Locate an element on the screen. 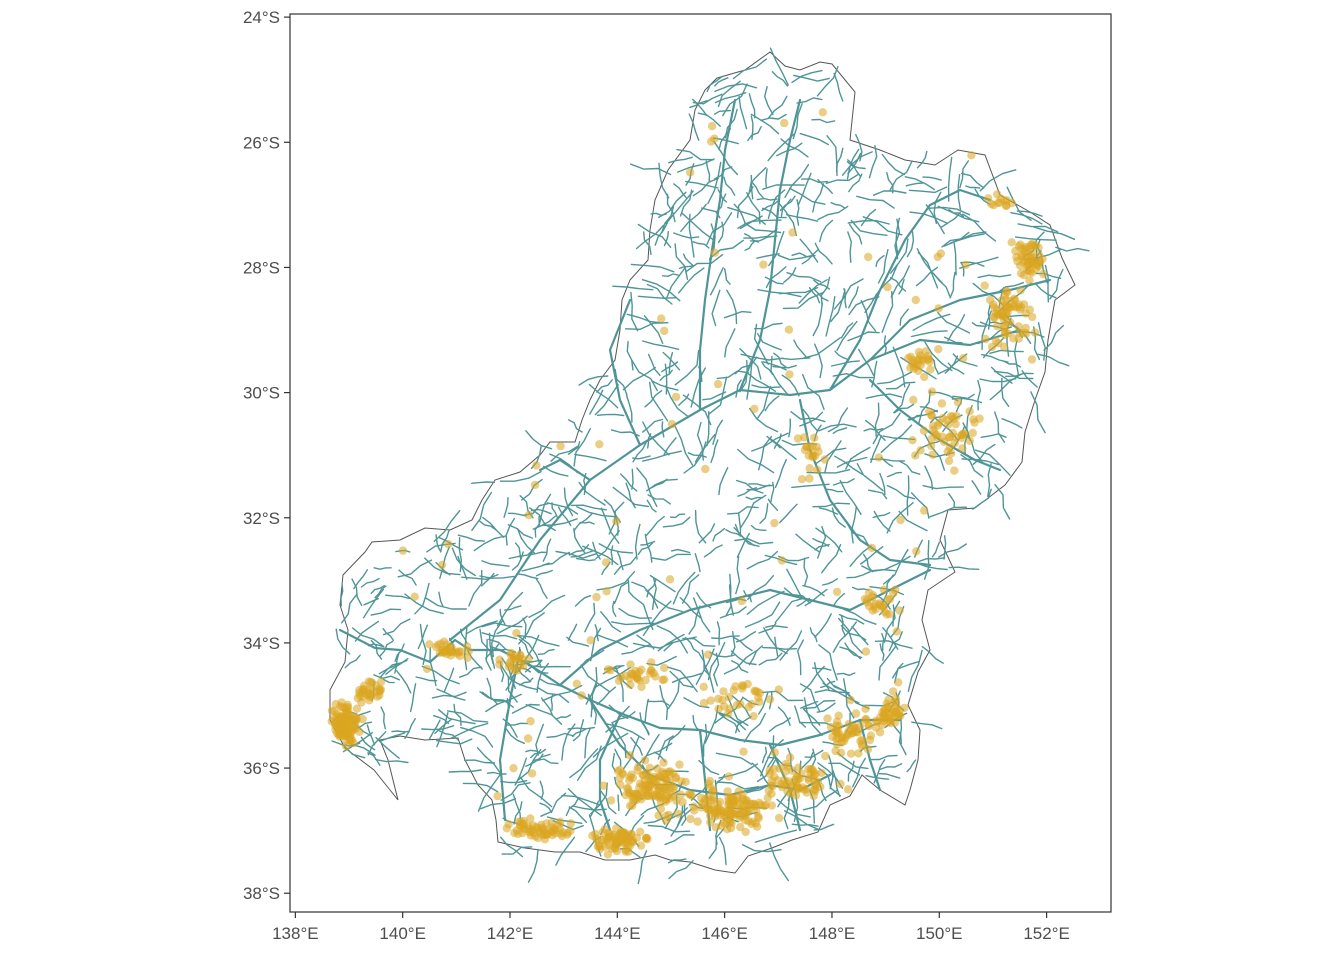 The width and height of the screenshot is (1344, 960). x-tick-label: 144°E is located at coordinates (617, 933).